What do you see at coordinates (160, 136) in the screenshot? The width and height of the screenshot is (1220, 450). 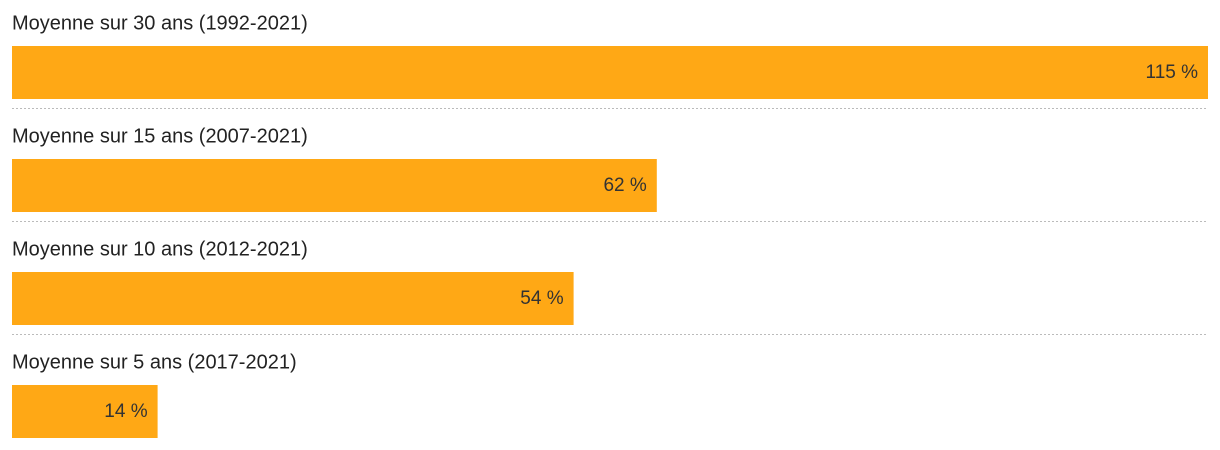 I see `category-label: Moyenne sur 15 ans (2007-2021)` at bounding box center [160, 136].